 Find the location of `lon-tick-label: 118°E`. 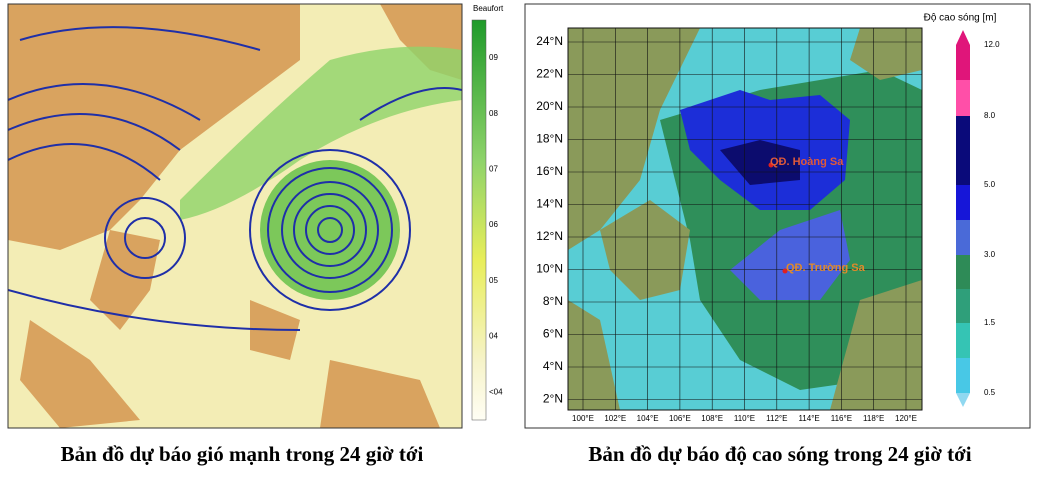

lon-tick-label: 118°E is located at coordinates (873, 418).